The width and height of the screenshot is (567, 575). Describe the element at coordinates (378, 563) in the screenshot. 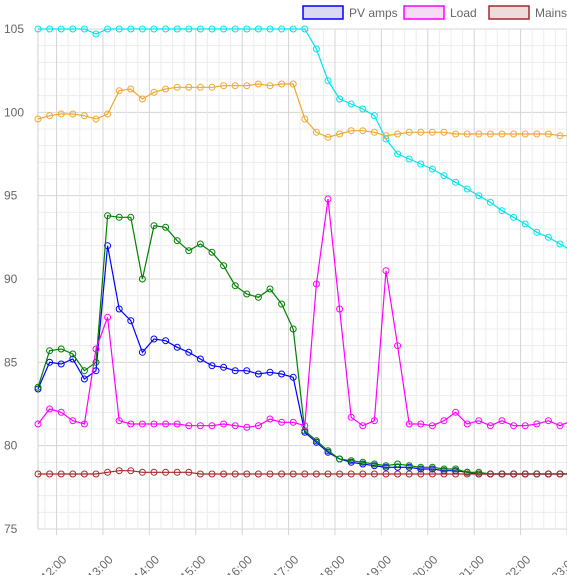

I see `x-tick-label: 19:00` at that location.